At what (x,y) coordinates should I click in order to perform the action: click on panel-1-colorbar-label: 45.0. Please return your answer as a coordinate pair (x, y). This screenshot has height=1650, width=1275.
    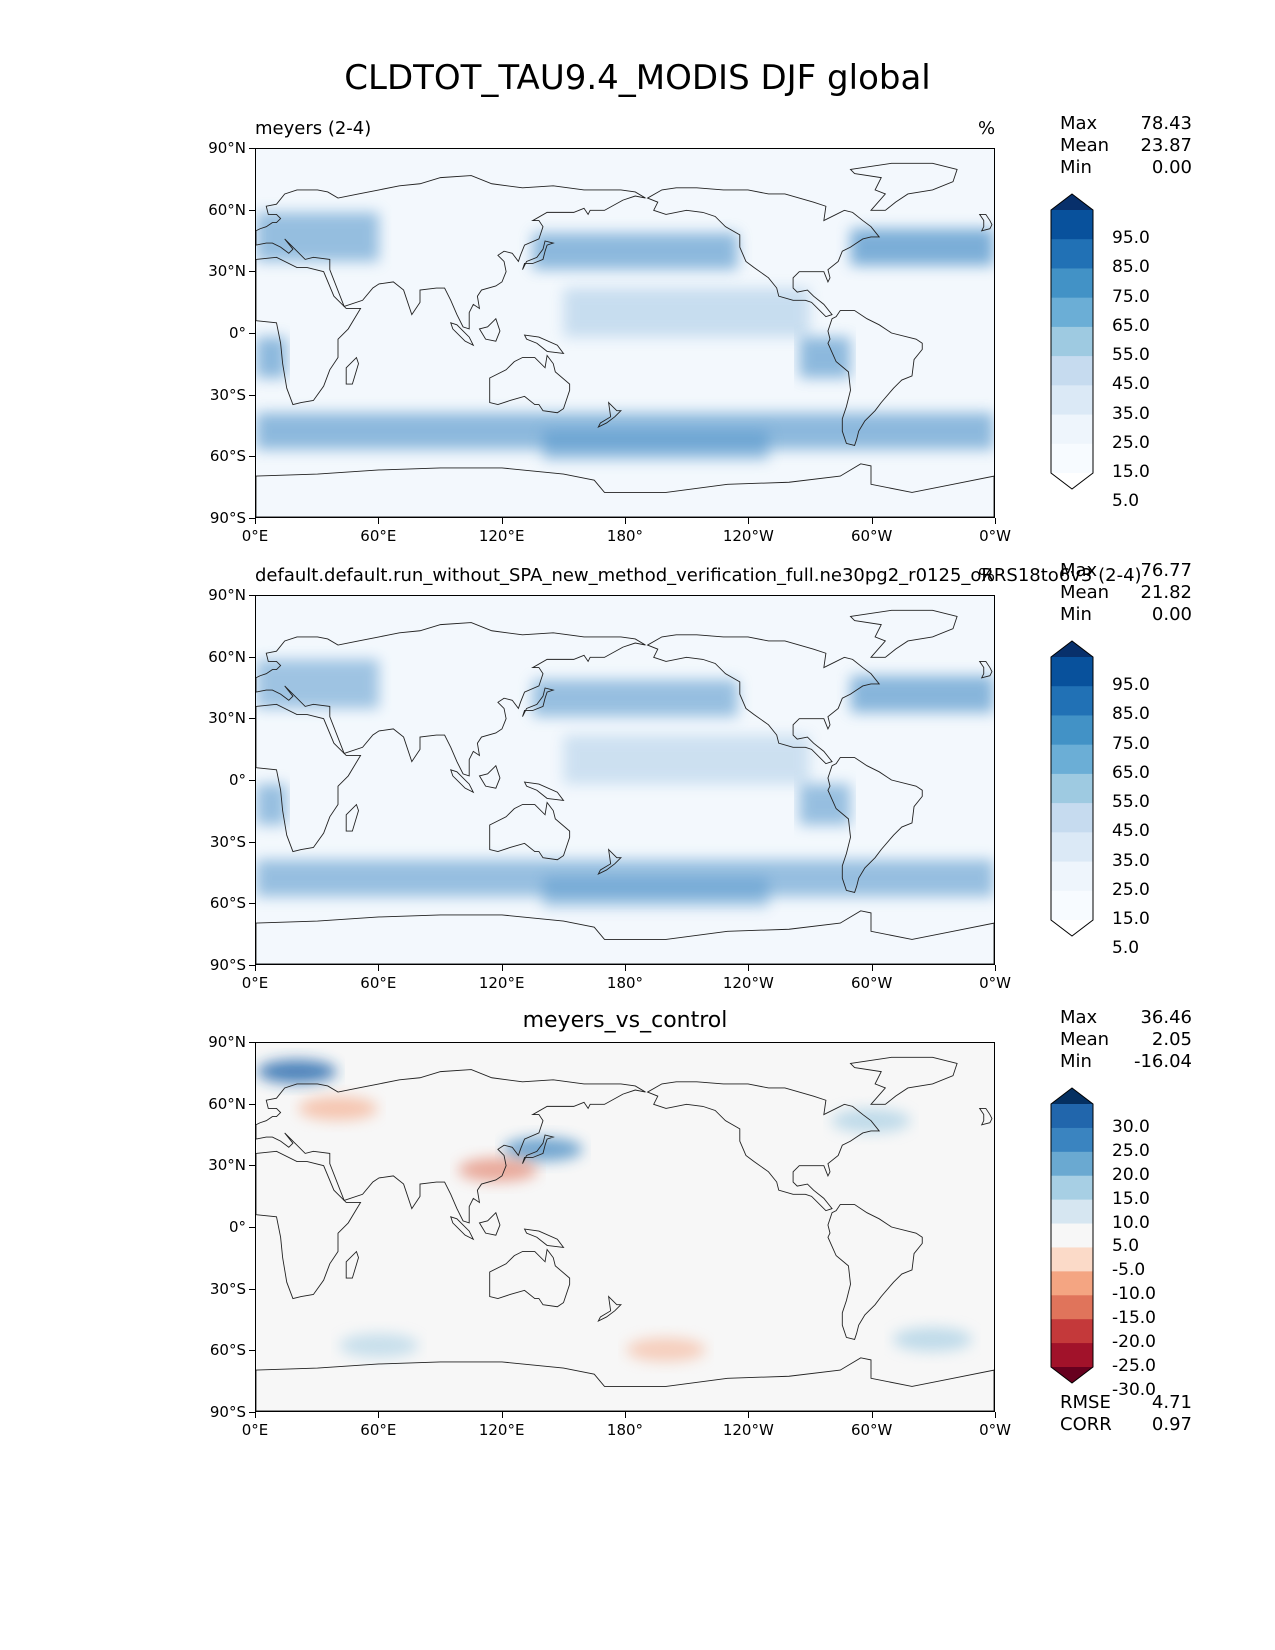
    Looking at the image, I should click on (1131, 384).